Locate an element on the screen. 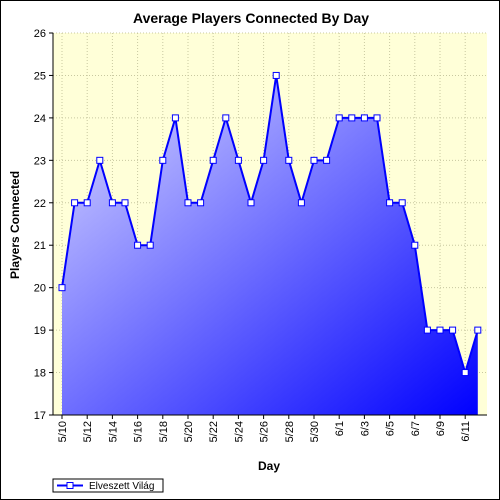  legend: Elveszett Világ is located at coordinates (108, 485).